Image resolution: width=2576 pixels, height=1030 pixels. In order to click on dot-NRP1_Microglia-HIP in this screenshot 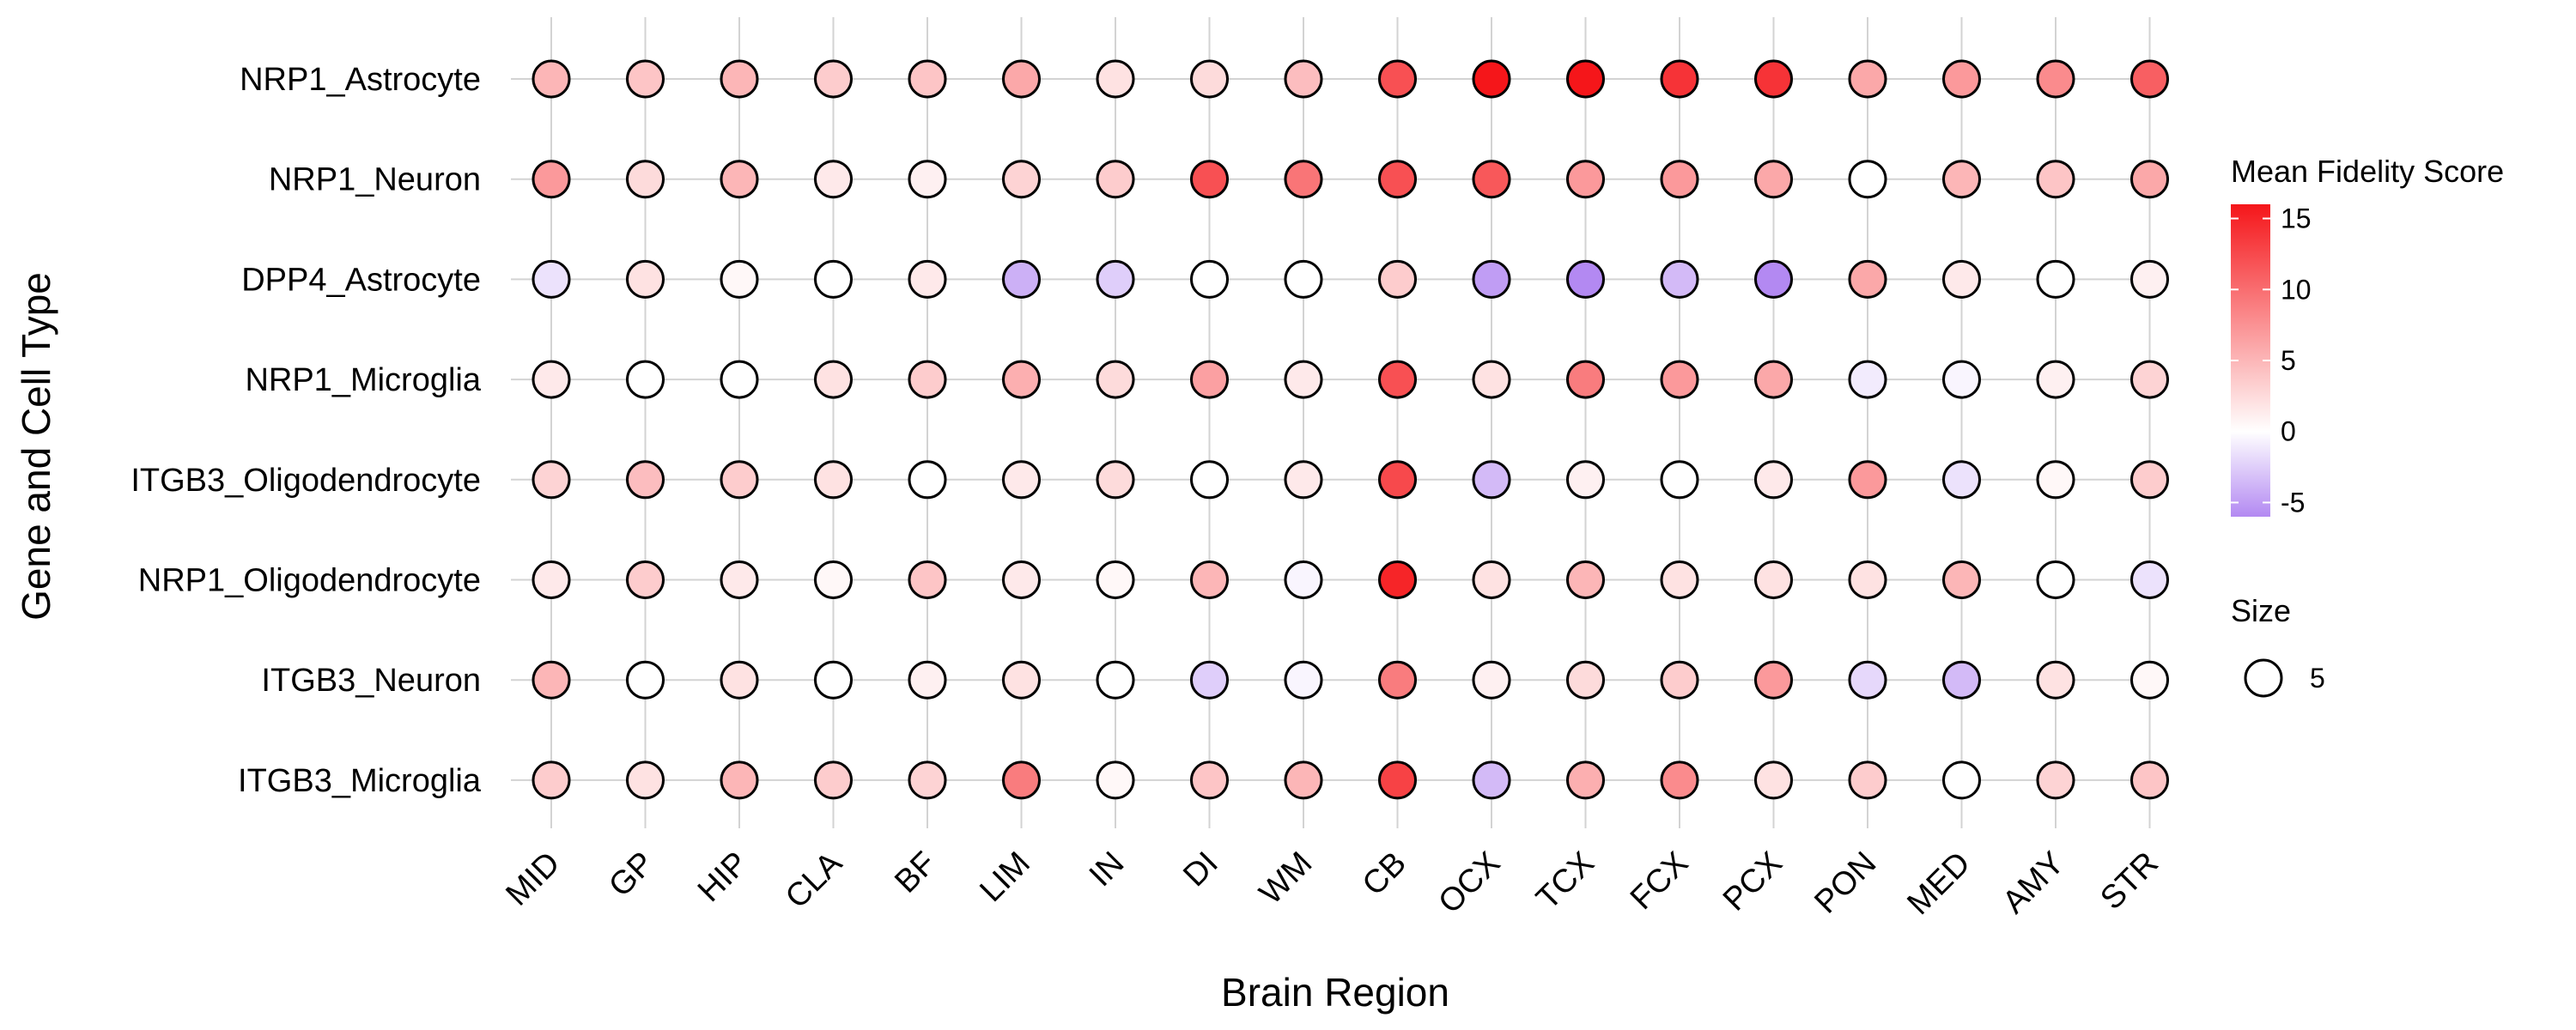, I will do `click(739, 379)`.